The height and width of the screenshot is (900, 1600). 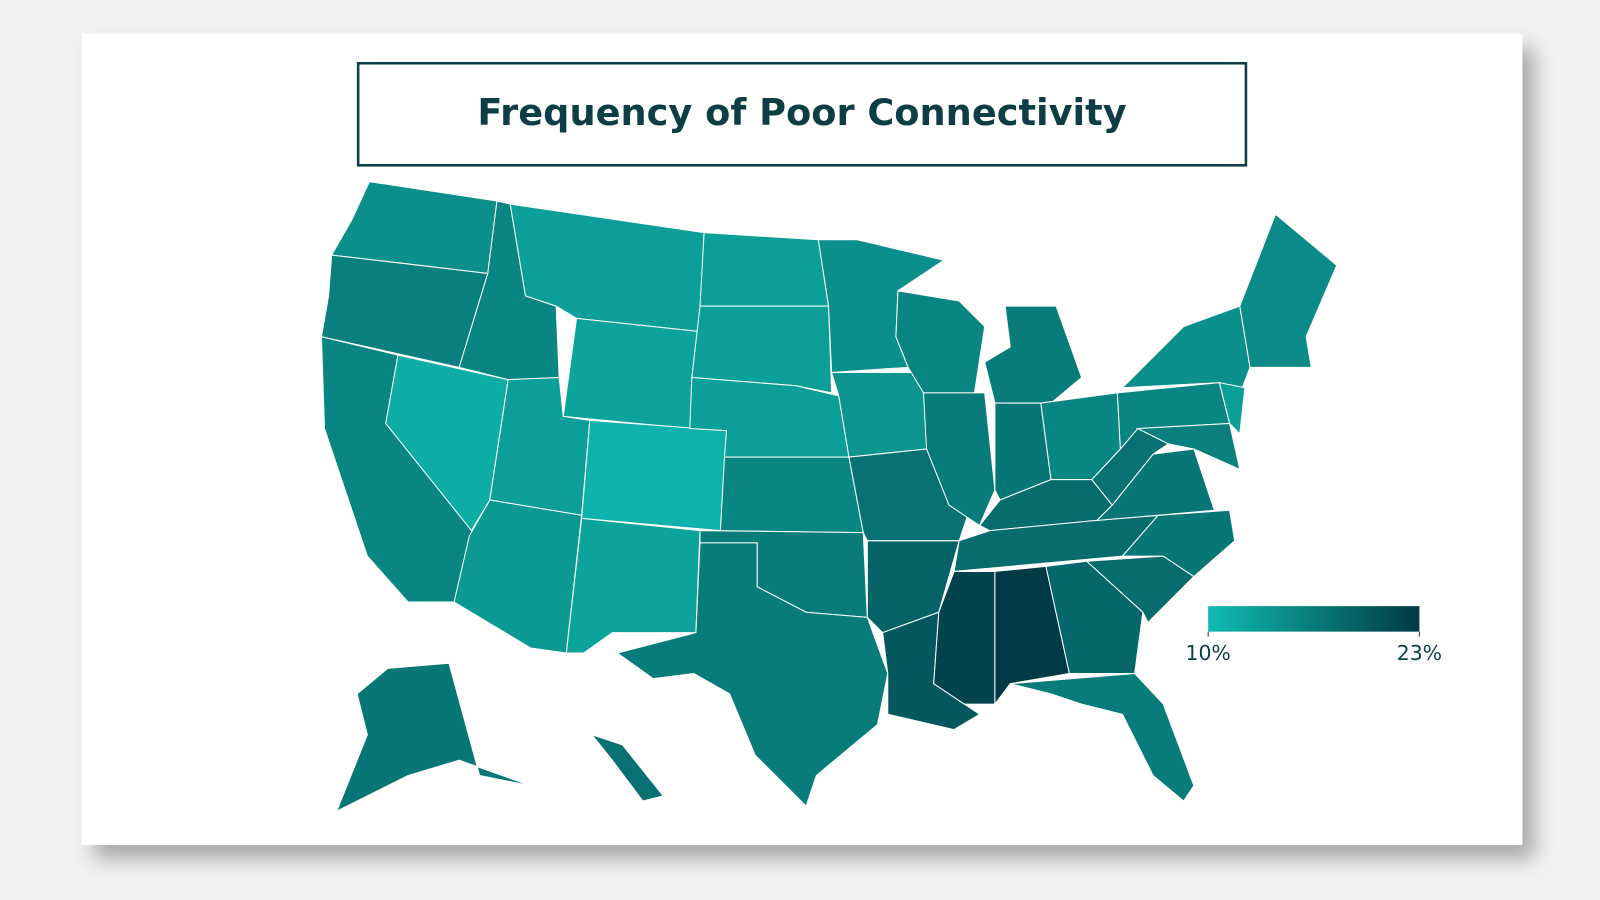 I want to click on chart-title: Frequency of Poor Connectivity, so click(x=801, y=112).